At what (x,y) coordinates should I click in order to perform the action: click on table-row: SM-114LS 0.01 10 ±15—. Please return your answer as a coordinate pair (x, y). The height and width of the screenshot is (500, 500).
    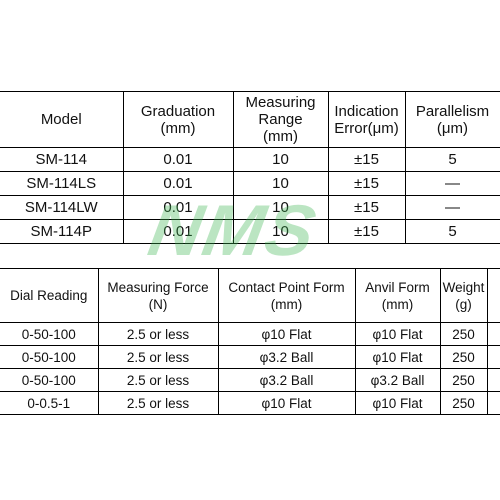
    Looking at the image, I should click on (250, 183).